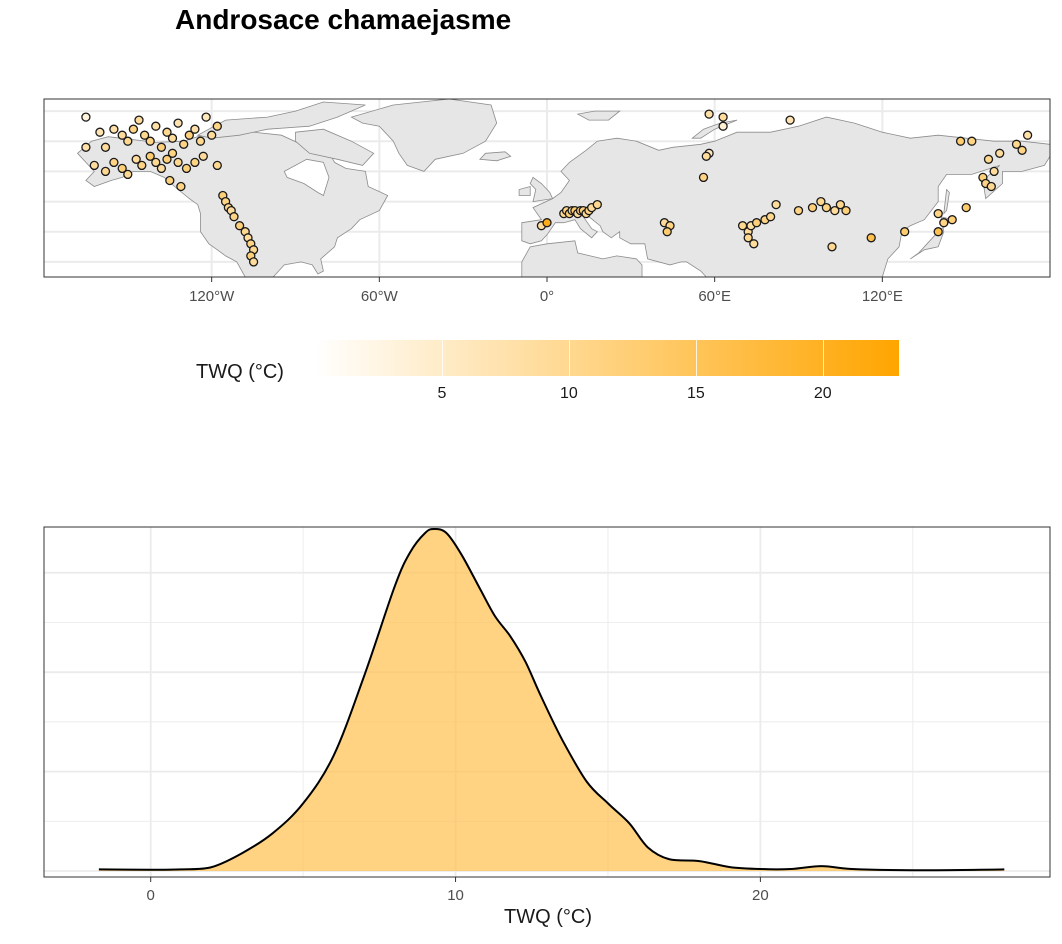 The height and width of the screenshot is (944, 1062). I want to click on map-x-tick-label: 0°, so click(547, 296).